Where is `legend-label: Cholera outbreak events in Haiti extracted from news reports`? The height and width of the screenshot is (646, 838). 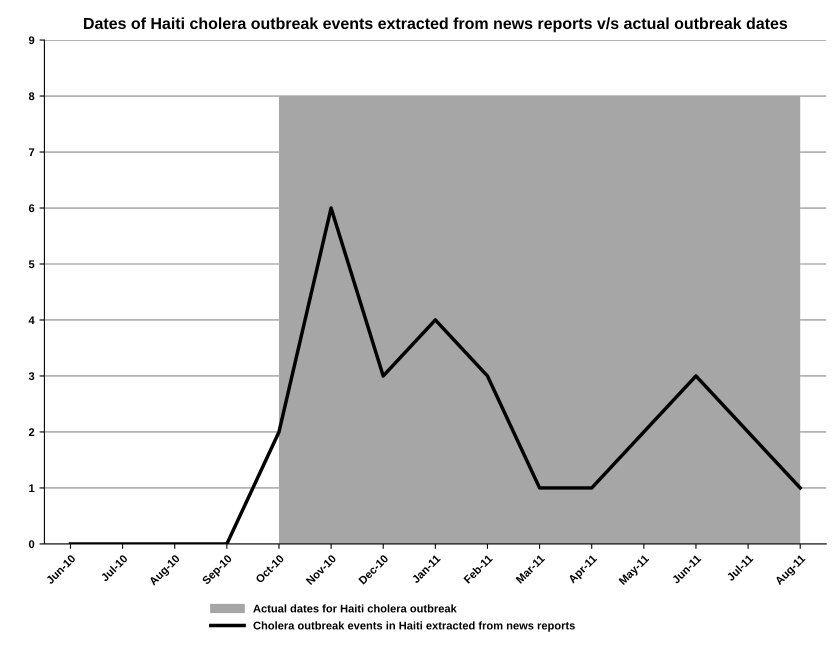 legend-label: Cholera outbreak events in Haiti extracted from news reports is located at coordinates (414, 626).